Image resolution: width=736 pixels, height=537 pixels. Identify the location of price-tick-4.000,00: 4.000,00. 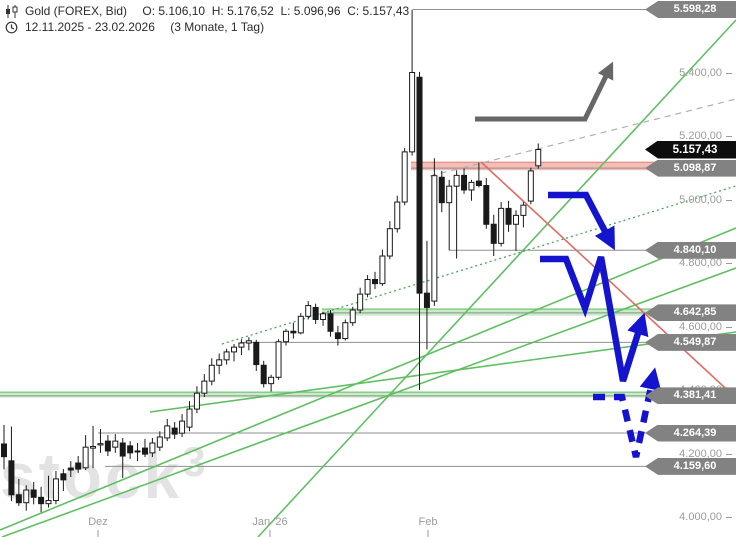
(700, 517).